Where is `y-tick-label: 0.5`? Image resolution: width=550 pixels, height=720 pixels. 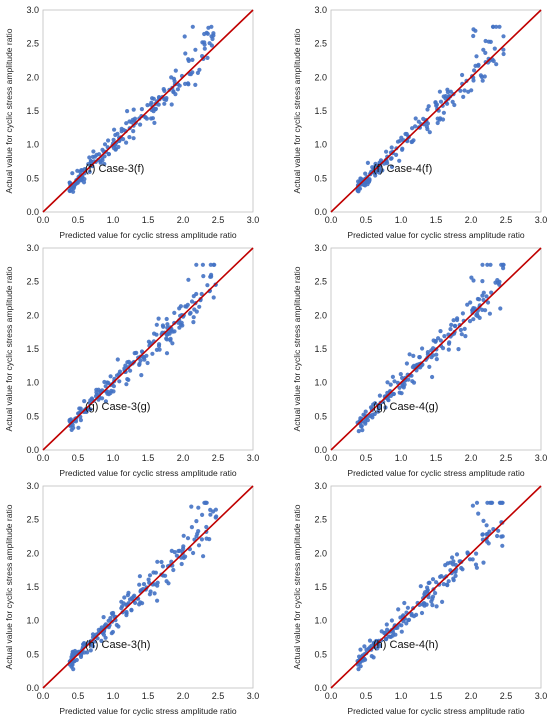
y-tick-label: 0.5 is located at coordinates (32, 654).